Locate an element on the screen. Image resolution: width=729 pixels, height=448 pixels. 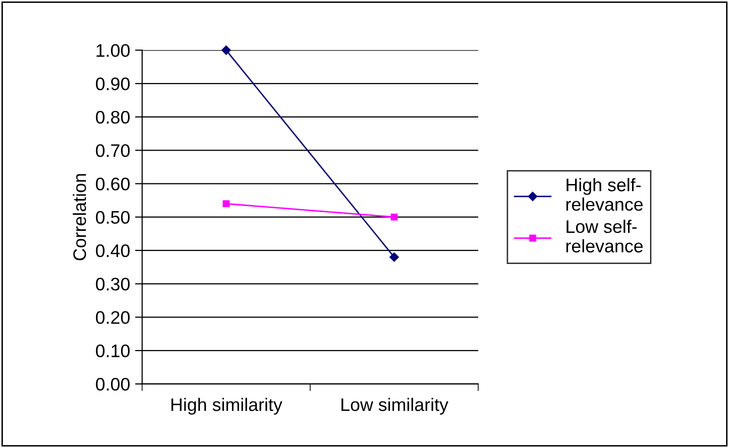
y-tick-label: 0.20 is located at coordinates (113, 317).